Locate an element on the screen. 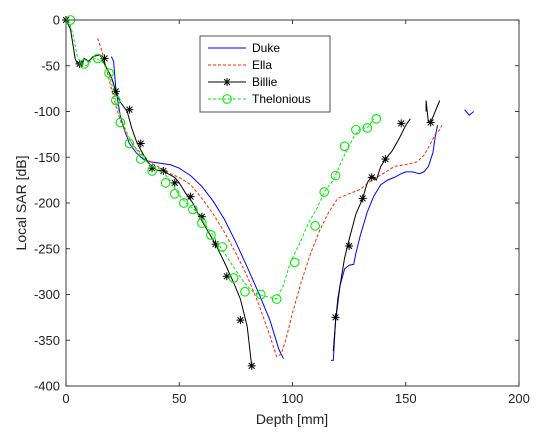  legend-label-thelonious: Thelonious is located at coordinates (281, 99).